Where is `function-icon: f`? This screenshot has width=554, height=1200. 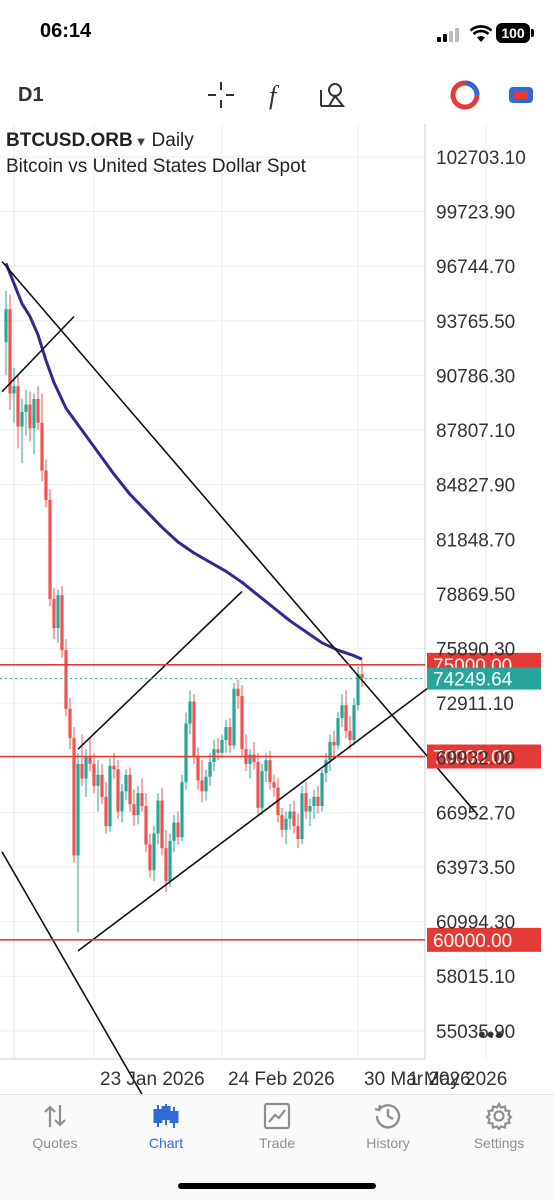
function-icon: f is located at coordinates (277, 95).